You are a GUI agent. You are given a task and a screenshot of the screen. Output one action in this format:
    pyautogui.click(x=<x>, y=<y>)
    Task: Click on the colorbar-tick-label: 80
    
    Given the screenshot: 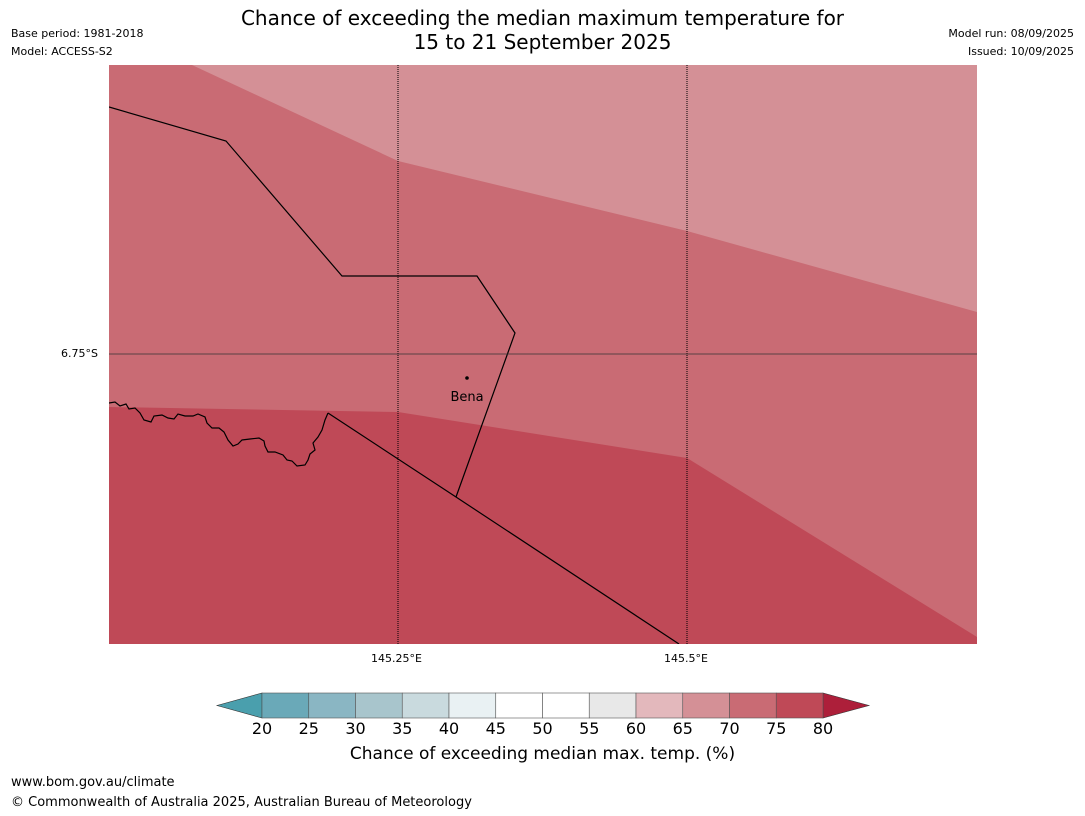 What is the action you would take?
    pyautogui.click(x=823, y=728)
    